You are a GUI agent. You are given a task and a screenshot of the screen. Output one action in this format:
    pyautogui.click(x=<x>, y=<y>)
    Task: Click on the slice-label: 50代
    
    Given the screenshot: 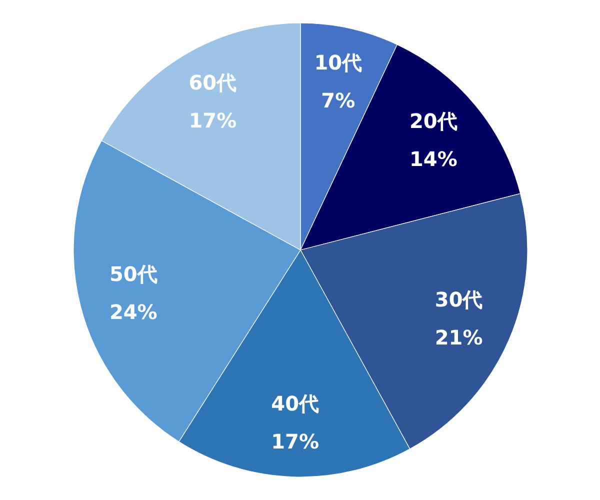 What is the action you would take?
    pyautogui.click(x=133, y=274)
    